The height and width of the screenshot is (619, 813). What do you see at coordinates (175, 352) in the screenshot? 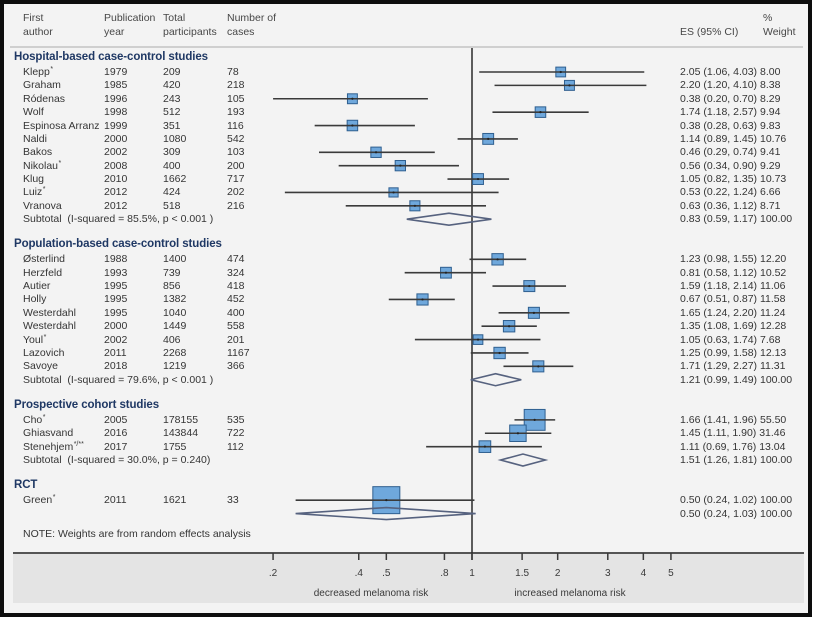
I see `total-participants: 2268` at bounding box center [175, 352].